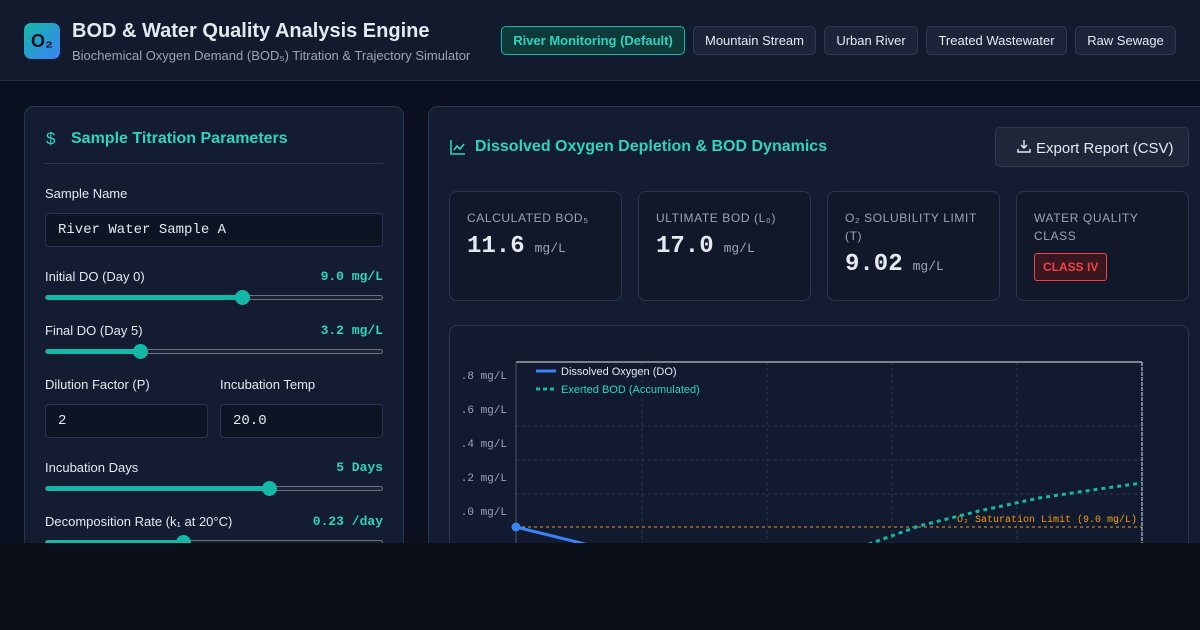 The height and width of the screenshot is (630, 1200). I want to click on field-label: Sample Name, so click(86, 193).